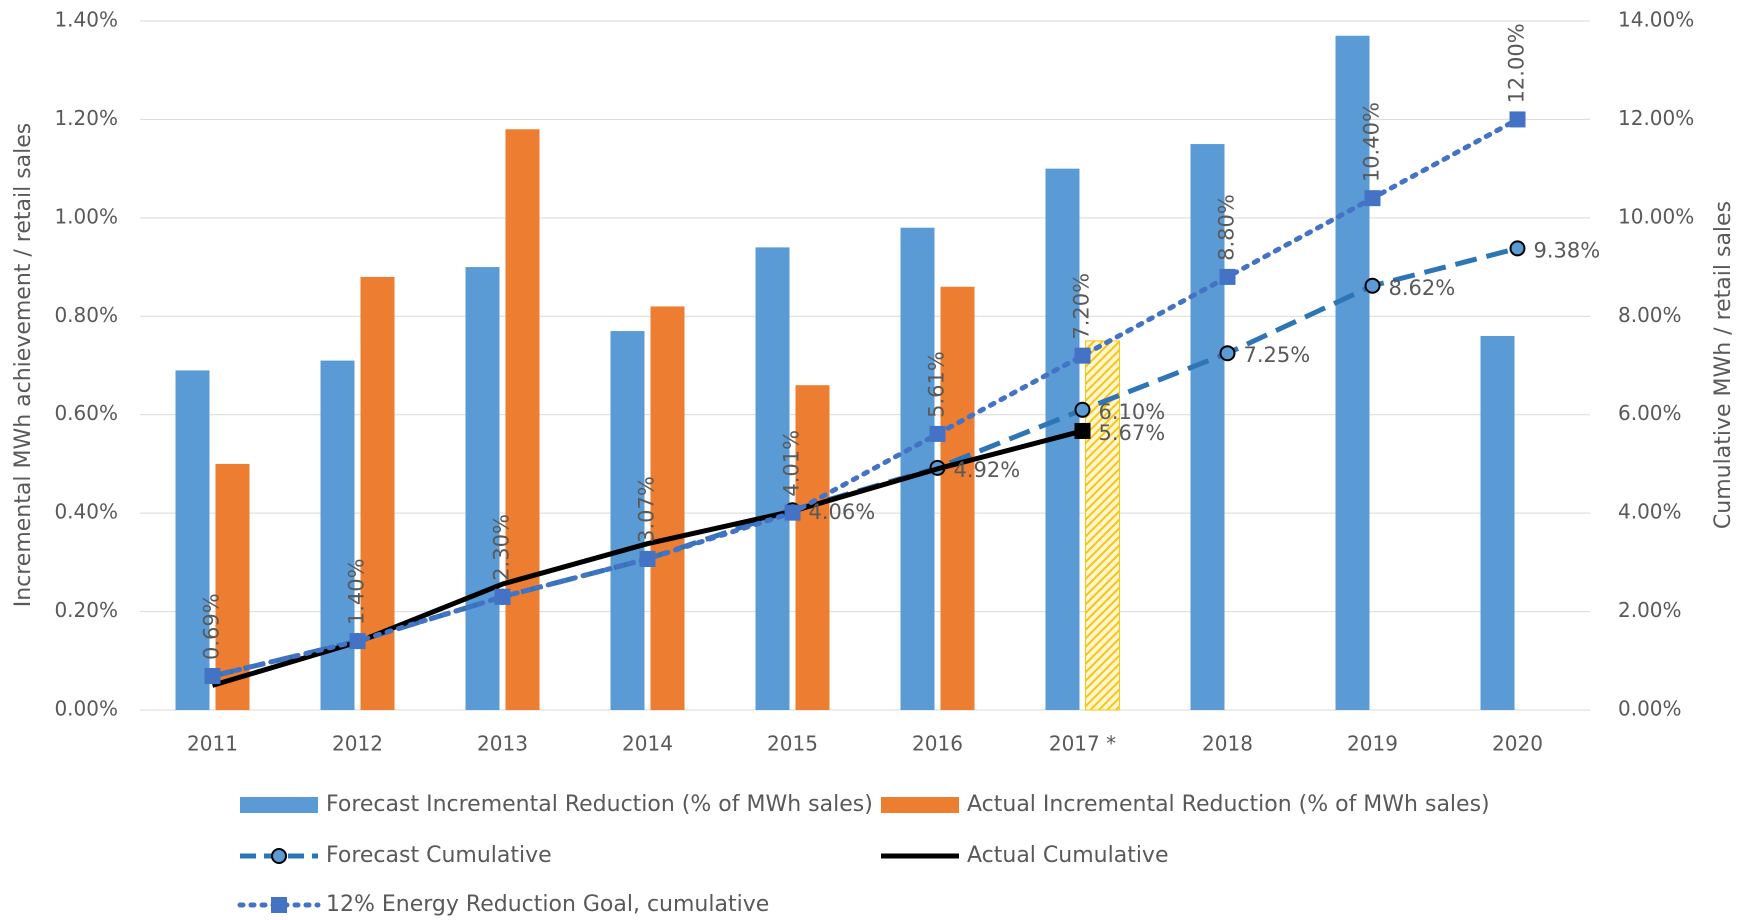  What do you see at coordinates (1650, 610) in the screenshot?
I see `y2-tick-label: 2.00%` at bounding box center [1650, 610].